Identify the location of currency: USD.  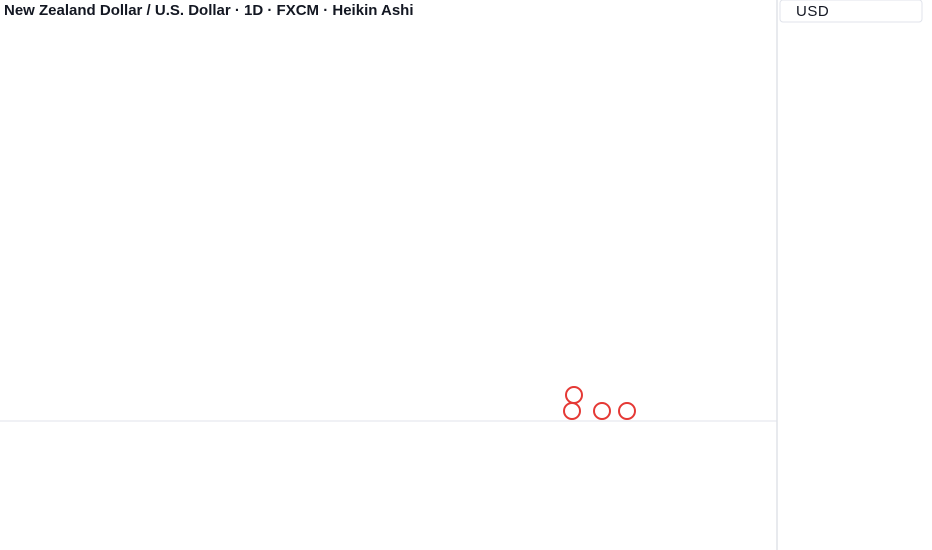
(812, 11).